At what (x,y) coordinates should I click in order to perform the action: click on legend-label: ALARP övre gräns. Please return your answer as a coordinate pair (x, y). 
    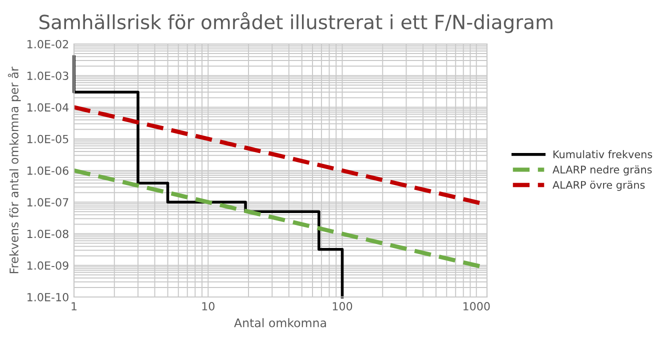
    Looking at the image, I should click on (598, 185).